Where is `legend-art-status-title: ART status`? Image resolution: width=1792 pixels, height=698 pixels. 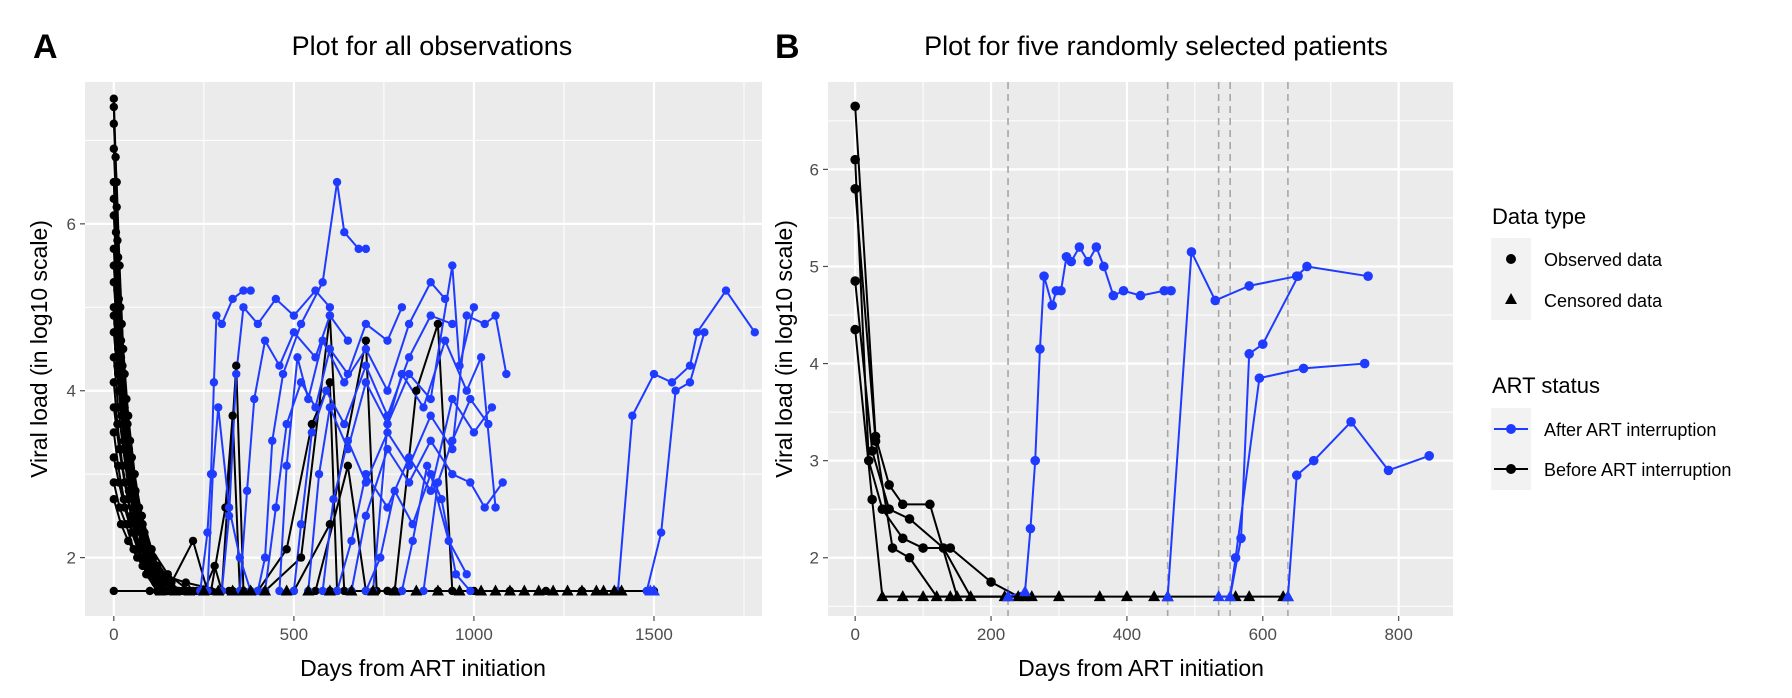
legend-art-status-title: ART status is located at coordinates (1546, 385).